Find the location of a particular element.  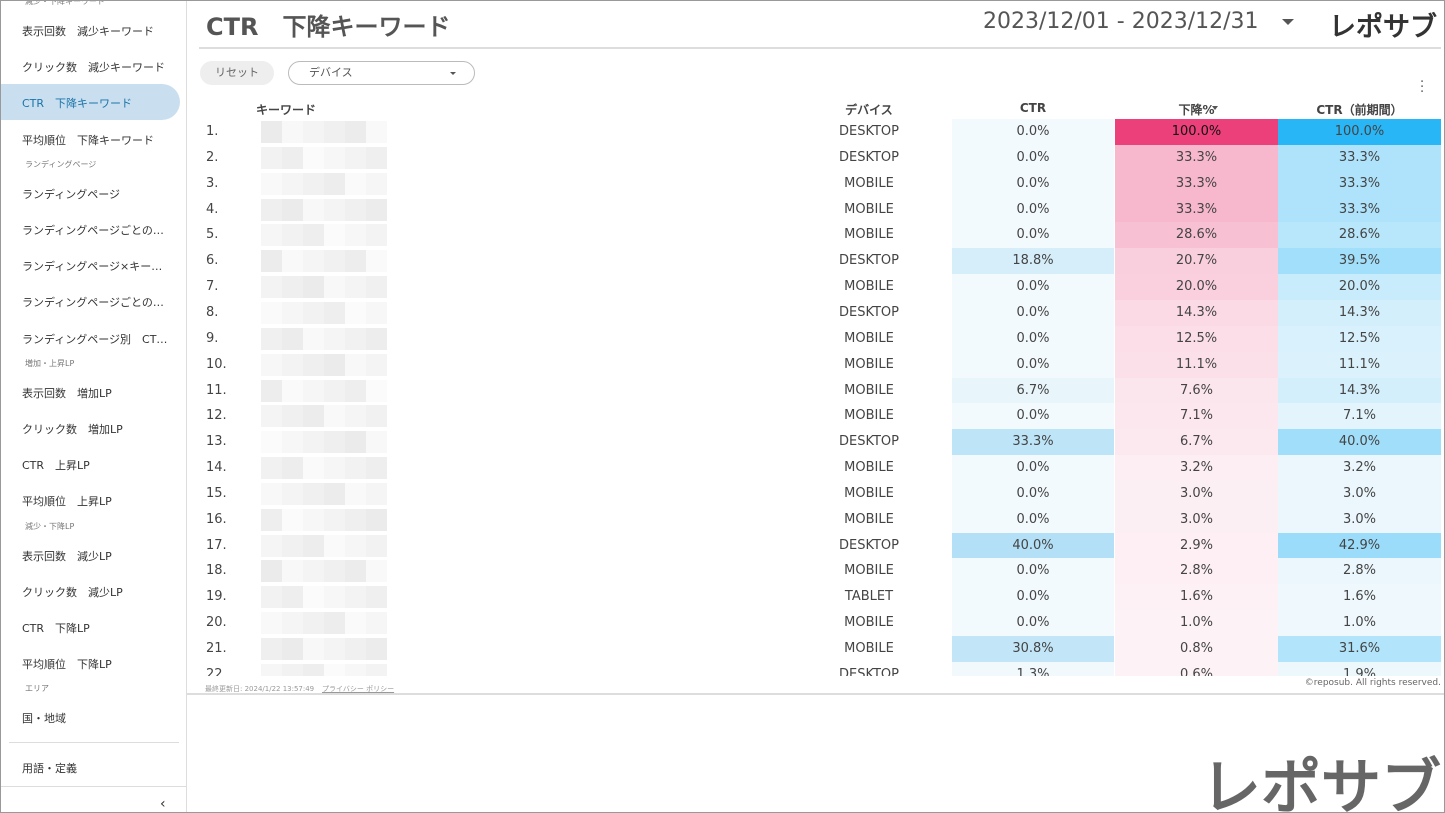

table-row: 15. MOBILE 0.0% 3.0% 3.0% is located at coordinates (820, 493).